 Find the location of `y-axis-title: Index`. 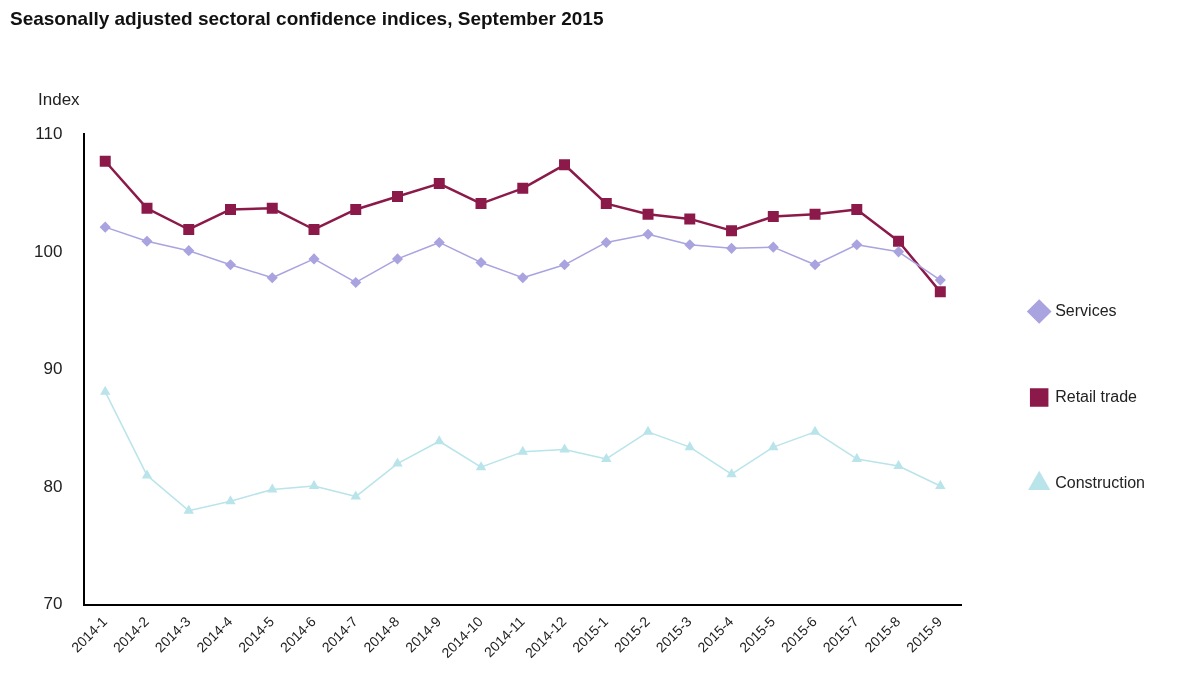

y-axis-title: Index is located at coordinates (59, 100).